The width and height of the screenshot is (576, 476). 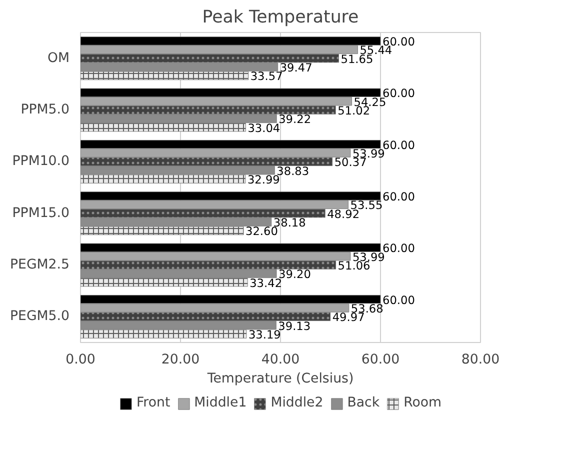 What do you see at coordinates (480, 360) in the screenshot?
I see `x-tick-label: 80.00` at bounding box center [480, 360].